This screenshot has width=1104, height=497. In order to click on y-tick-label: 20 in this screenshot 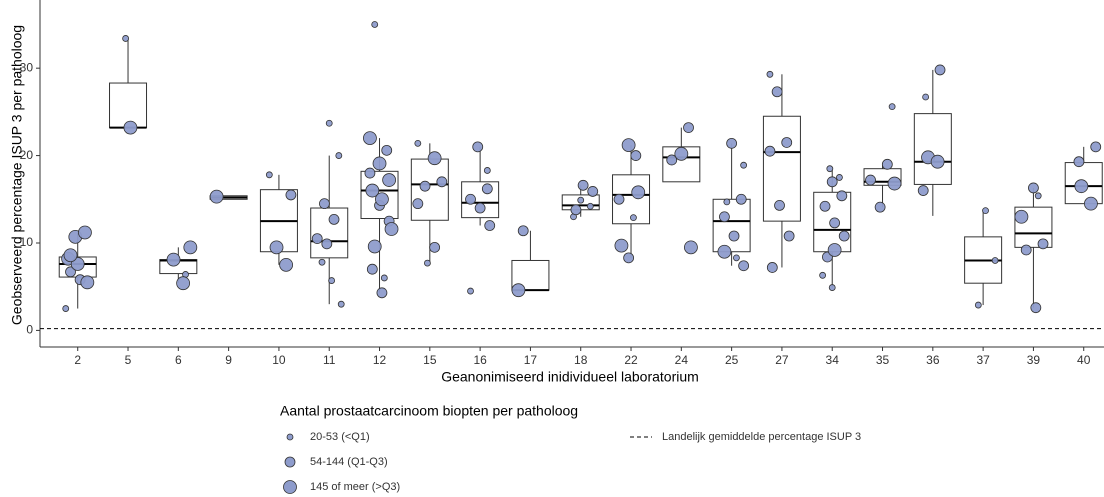, I will do `click(27, 155)`.